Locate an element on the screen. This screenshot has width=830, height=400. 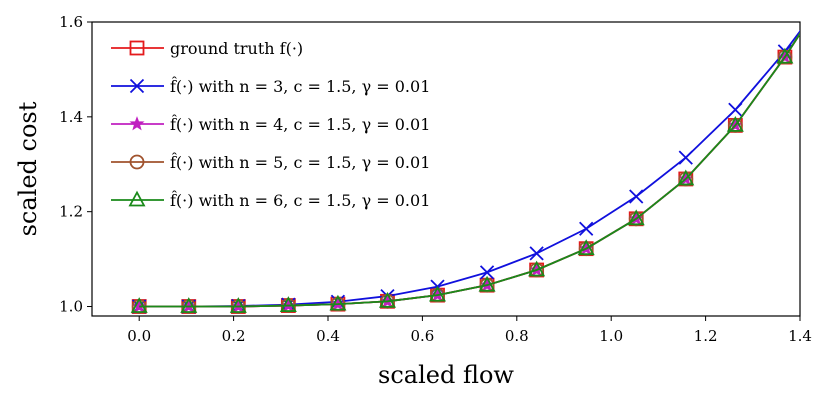
x-tick-label: 0.6 is located at coordinates (422, 336).